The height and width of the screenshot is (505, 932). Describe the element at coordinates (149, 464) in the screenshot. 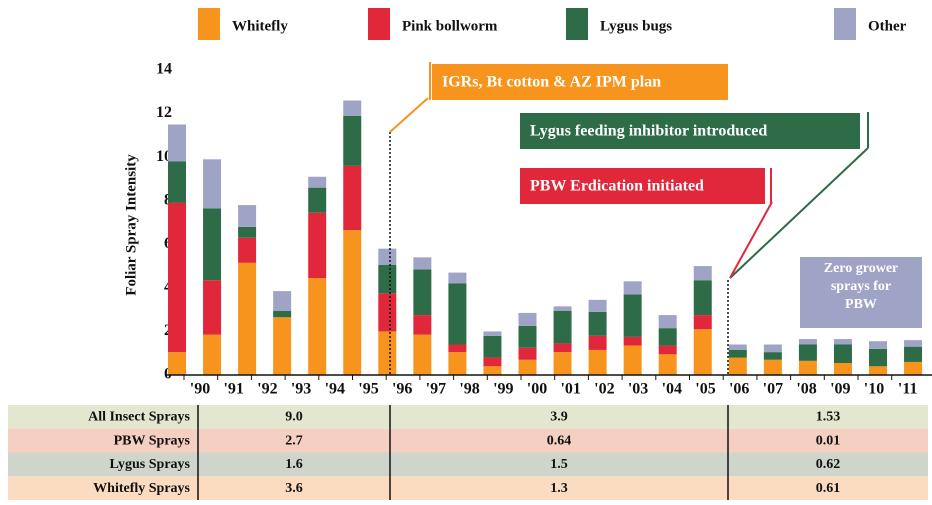

I see `row-label: Lygus Sprays` at that location.